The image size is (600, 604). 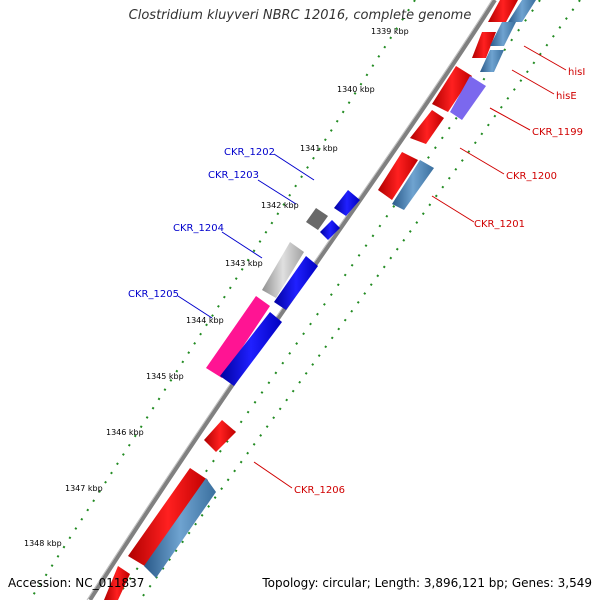 I want to click on accession-text: Accession: NC_011837, so click(x=76, y=583).